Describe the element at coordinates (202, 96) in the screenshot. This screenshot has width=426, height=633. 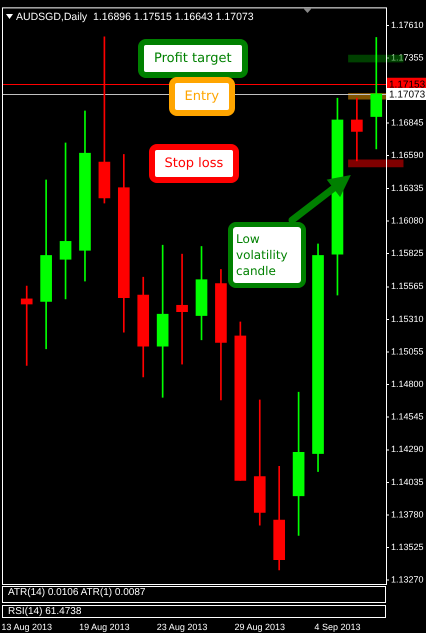
I see `band-label: Entry` at that location.